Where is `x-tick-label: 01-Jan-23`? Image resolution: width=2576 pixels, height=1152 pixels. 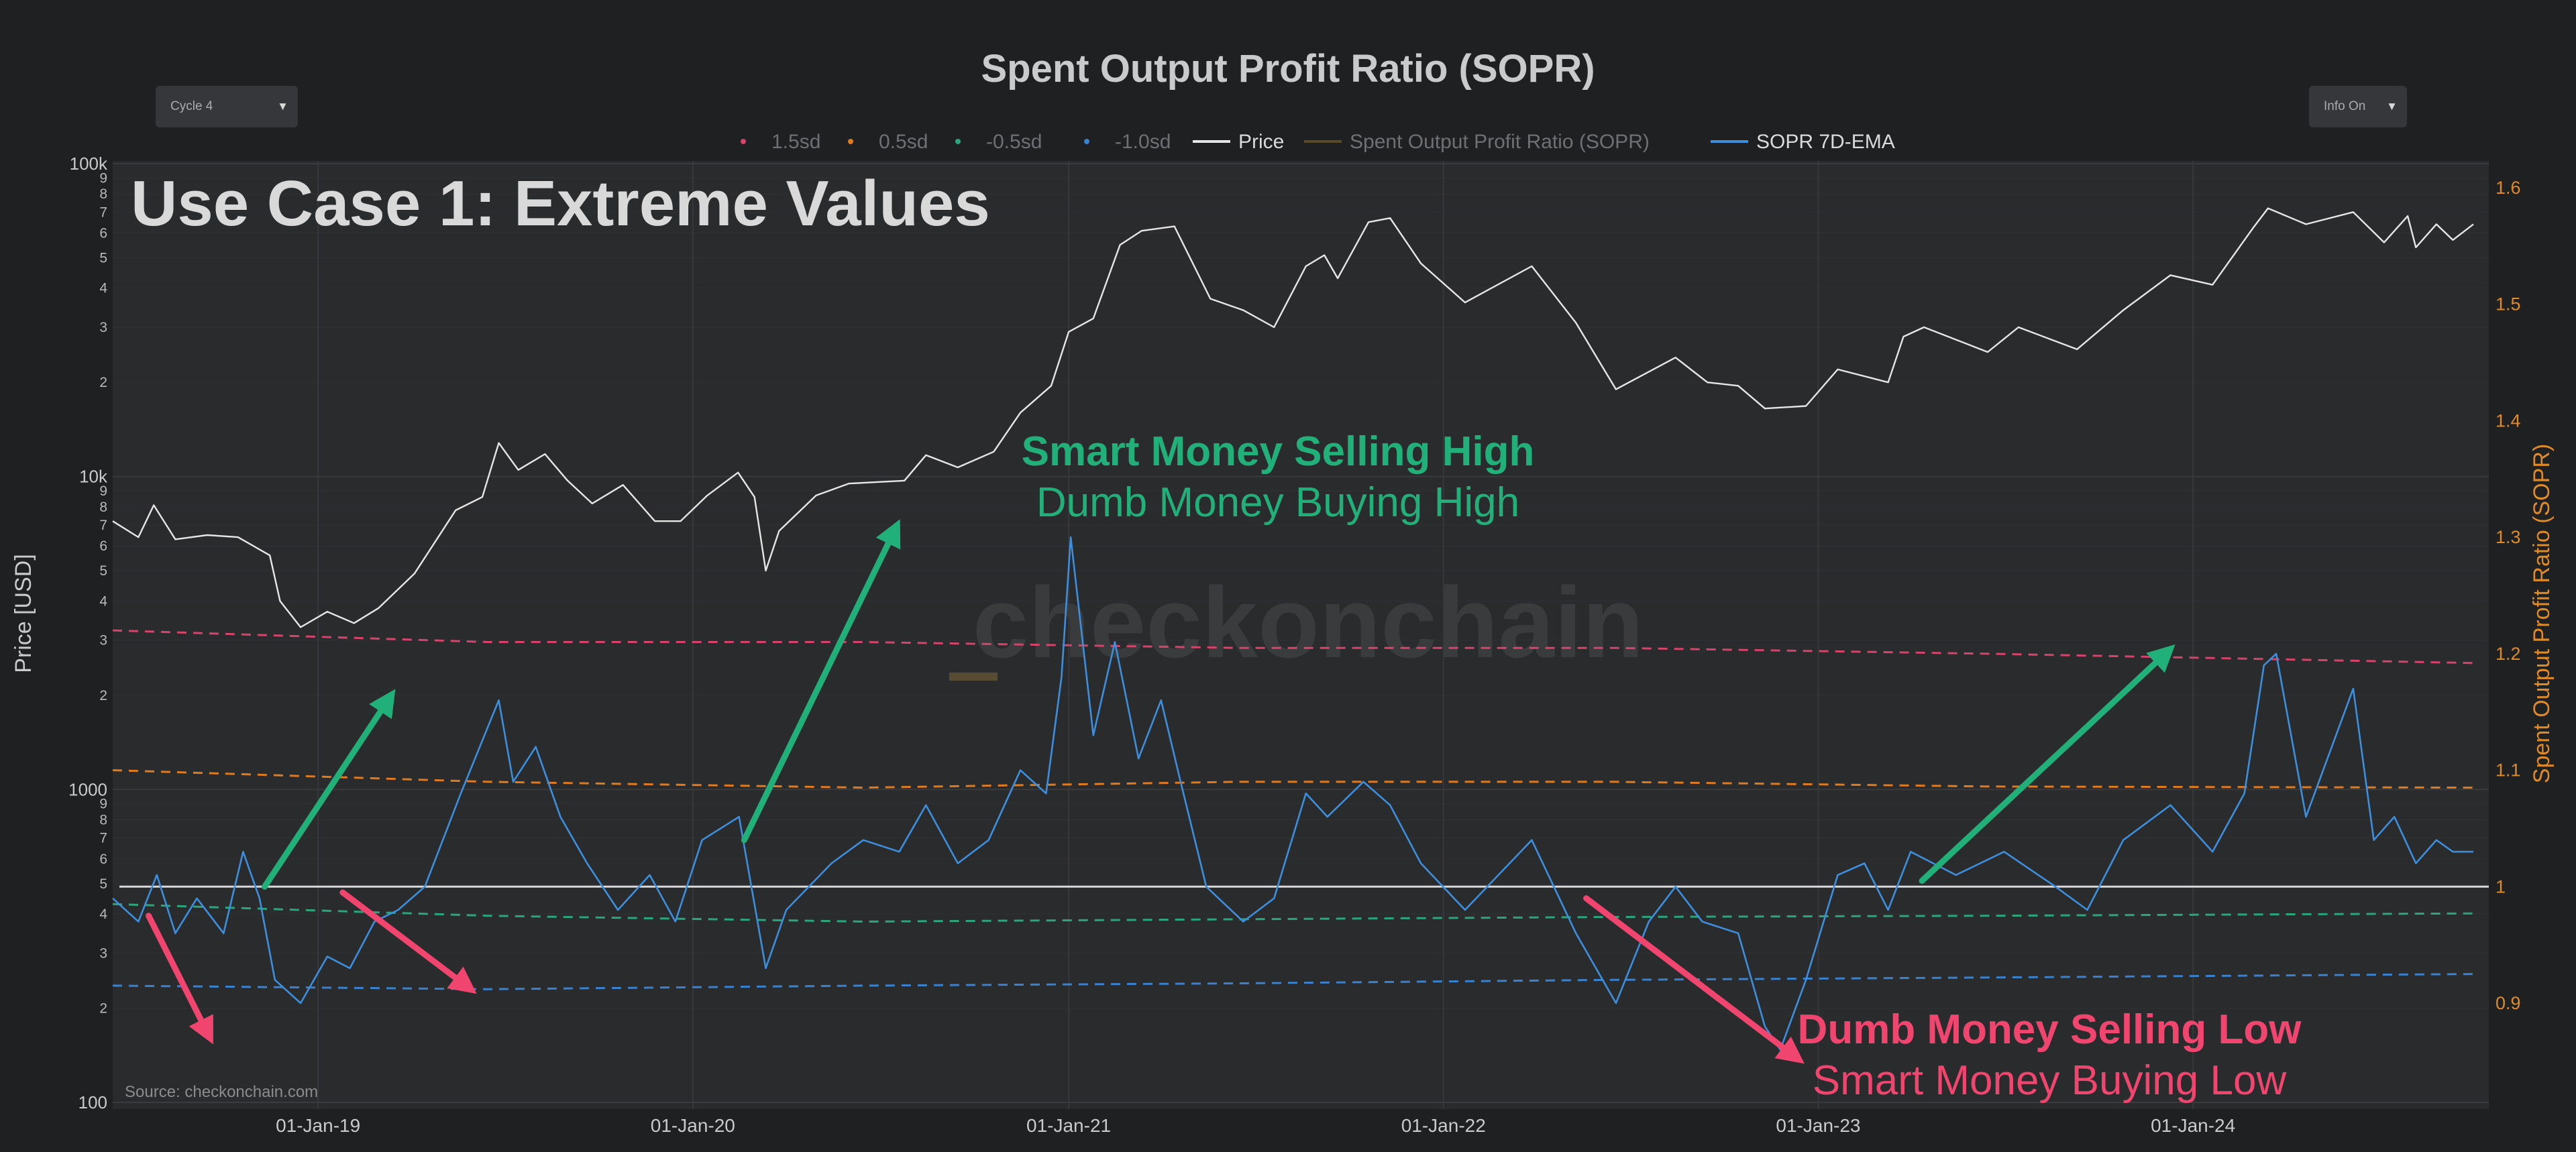 x-tick-label: 01-Jan-23 is located at coordinates (1818, 1125).